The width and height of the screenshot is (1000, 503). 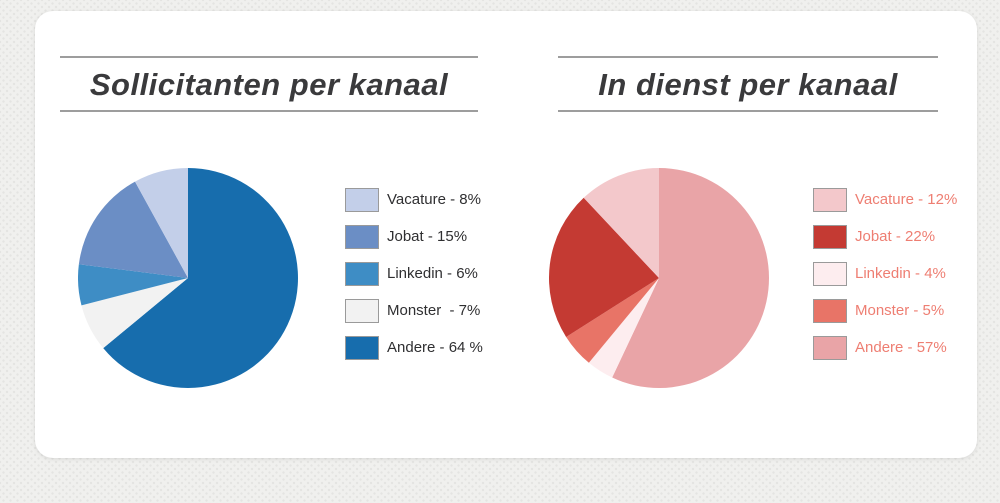 I want to click on chart-title: Sollicitanten per kanaal, so click(x=269, y=84).